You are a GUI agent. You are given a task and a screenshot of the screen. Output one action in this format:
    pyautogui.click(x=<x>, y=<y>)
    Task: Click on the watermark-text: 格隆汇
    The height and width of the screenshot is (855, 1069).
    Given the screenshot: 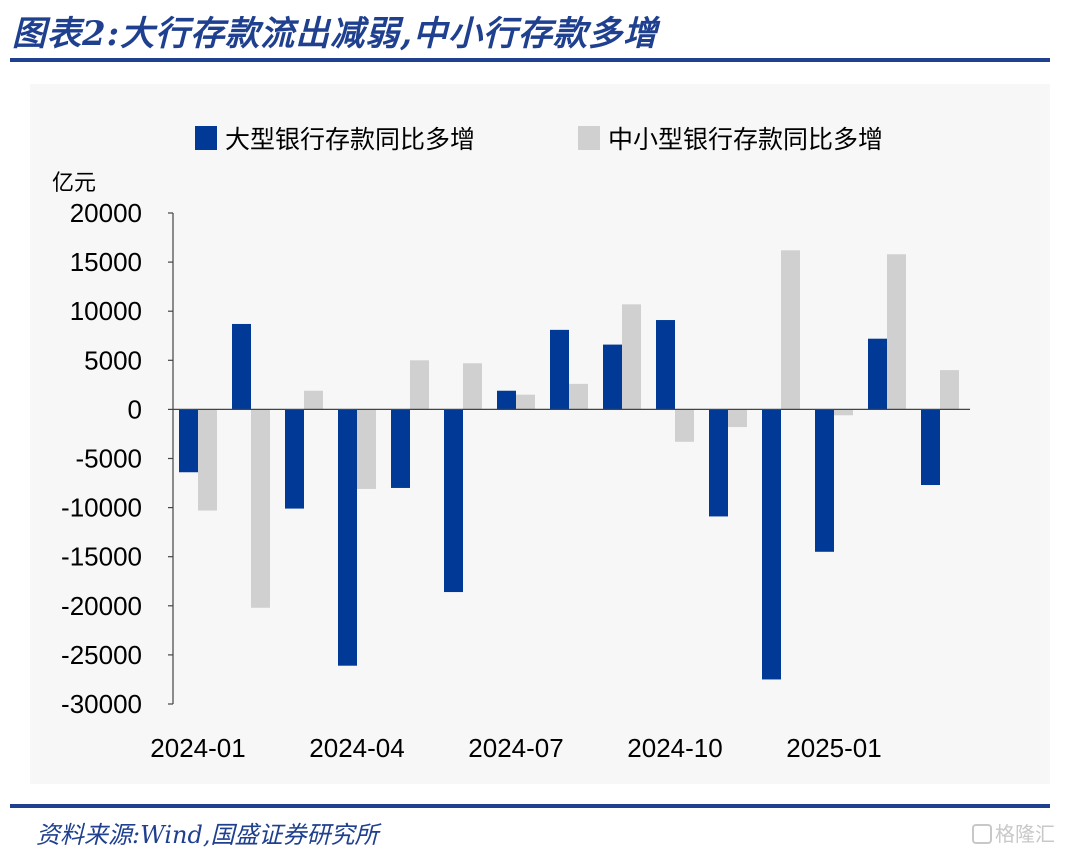 What is the action you would take?
    pyautogui.click(x=1025, y=834)
    